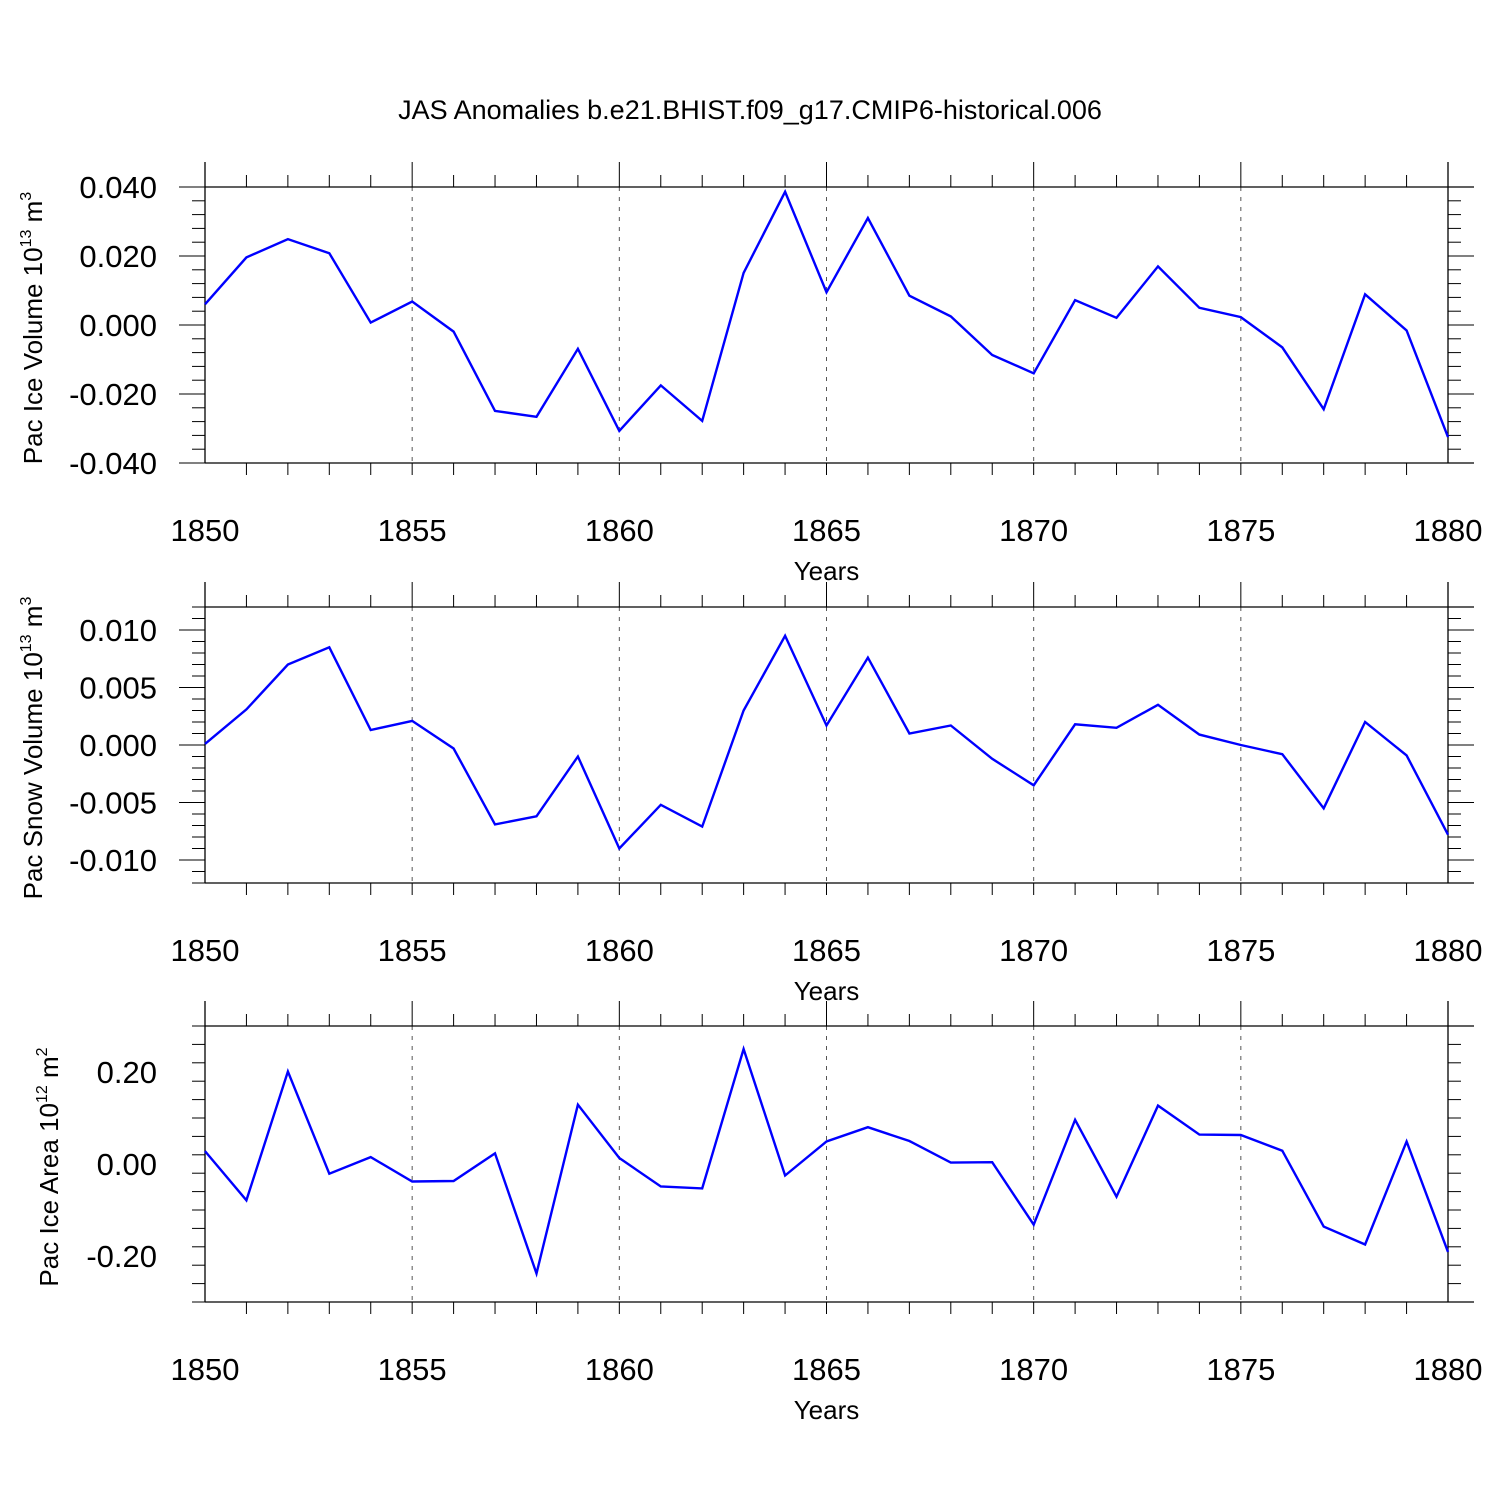  Describe the element at coordinates (118, 187) in the screenshot. I see `y-tick-label: 0.040` at that location.